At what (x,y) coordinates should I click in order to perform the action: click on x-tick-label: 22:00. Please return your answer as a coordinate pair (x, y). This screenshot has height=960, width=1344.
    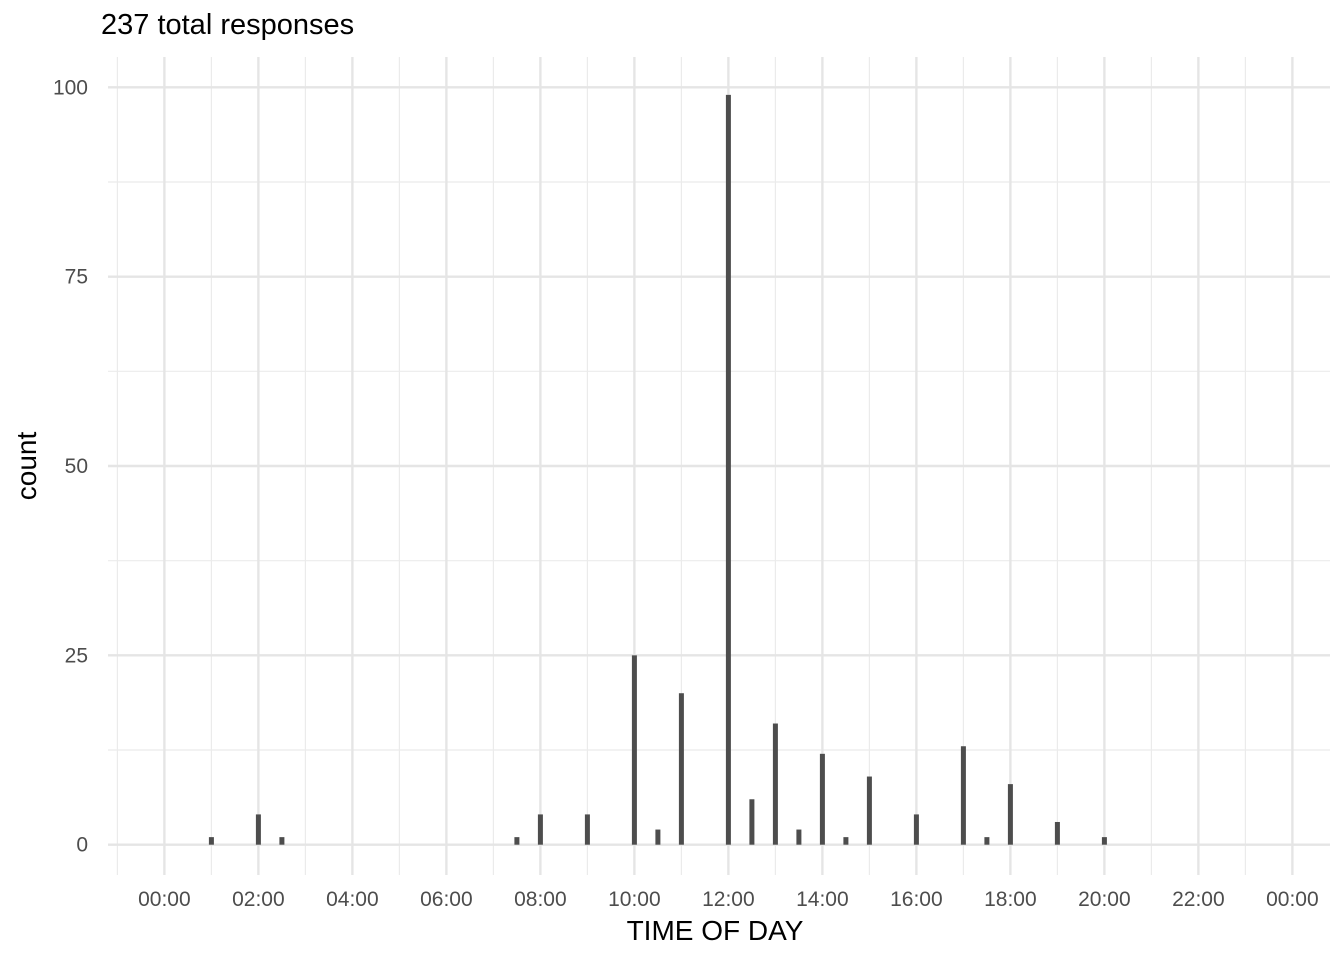
    Looking at the image, I should click on (1198, 899).